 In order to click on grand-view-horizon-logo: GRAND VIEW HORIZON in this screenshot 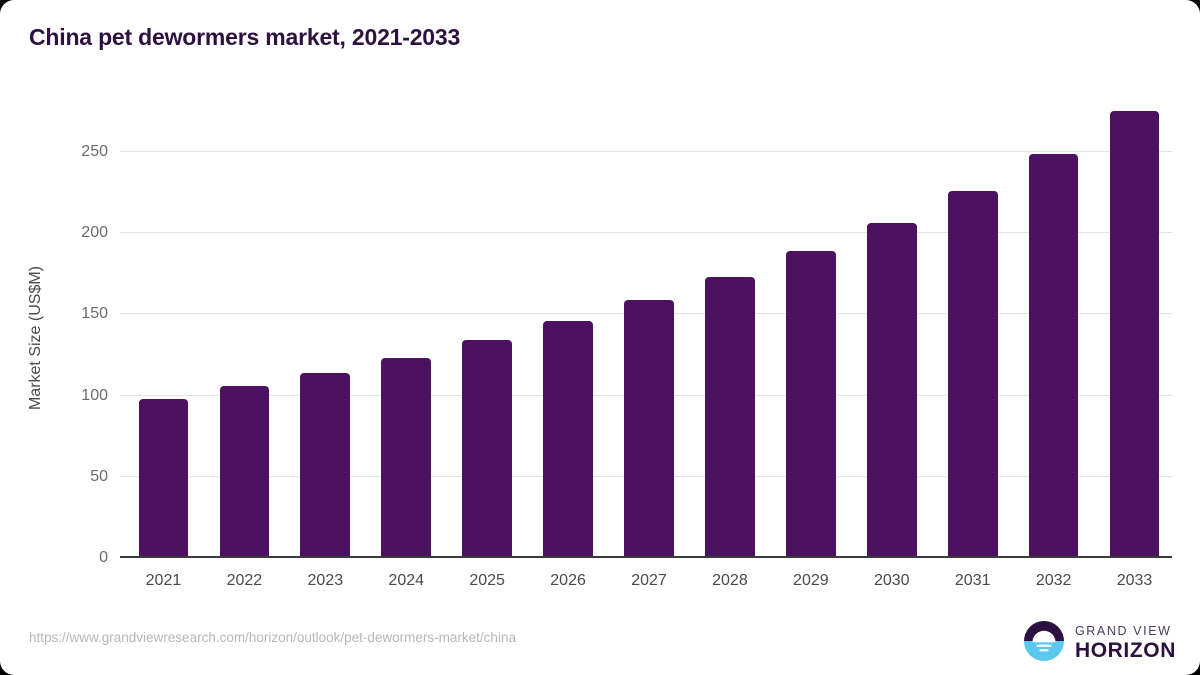, I will do `click(1099, 643)`.